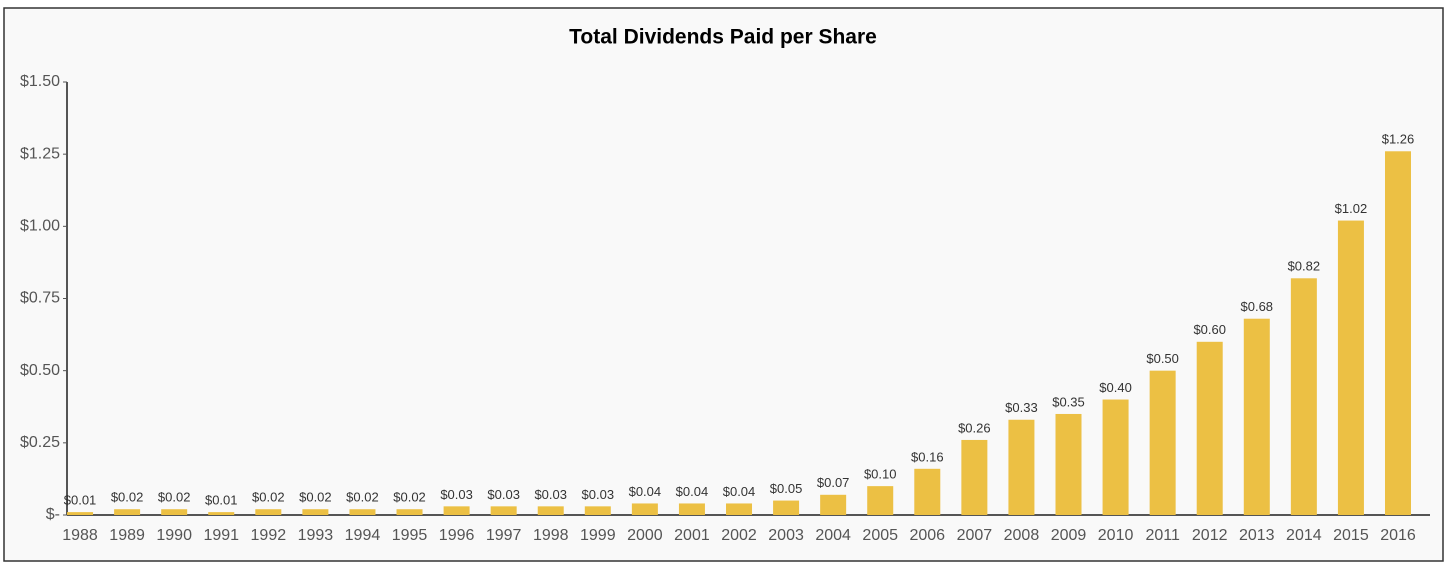  Describe the element at coordinates (363, 535) in the screenshot. I see `x-tick-label: 1994` at that location.